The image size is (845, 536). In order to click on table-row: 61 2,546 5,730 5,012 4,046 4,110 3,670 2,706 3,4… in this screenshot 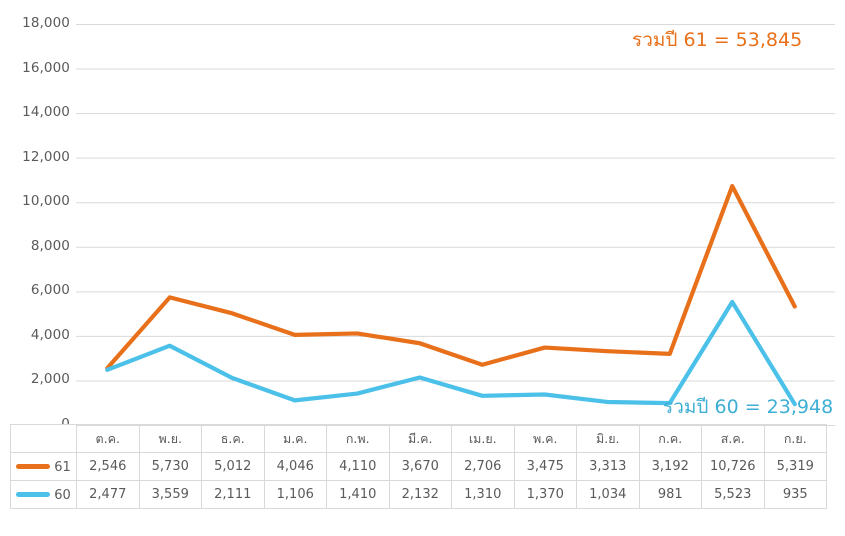, I will do `click(418, 466)`.